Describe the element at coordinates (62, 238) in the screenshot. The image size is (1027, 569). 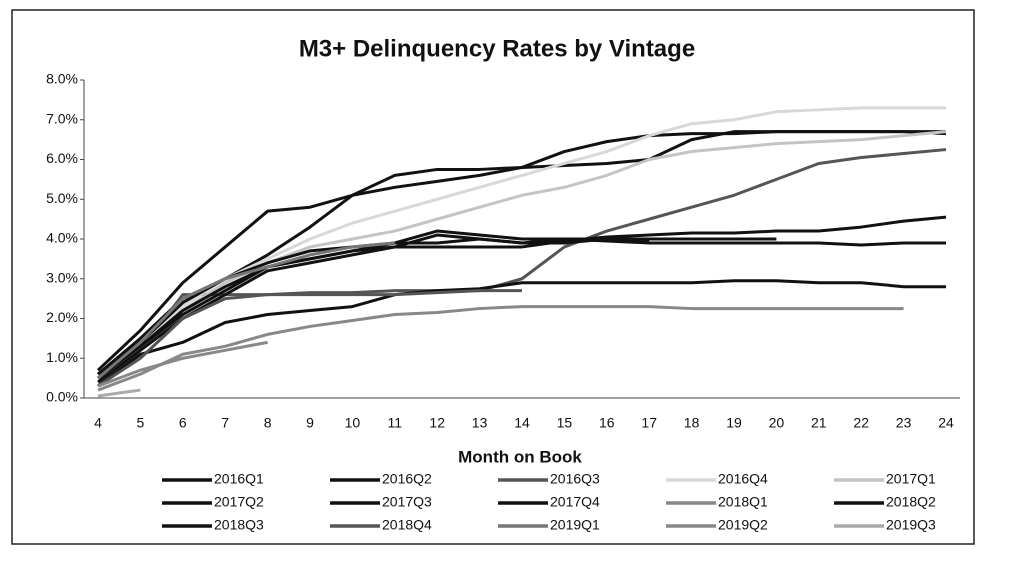
I see `y-tick-label: 4.0%` at that location.